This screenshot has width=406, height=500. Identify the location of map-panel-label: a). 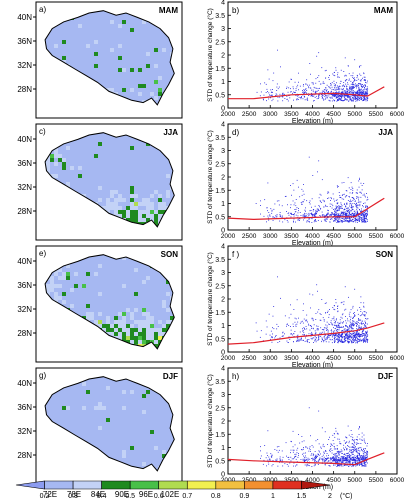
(42, 9).